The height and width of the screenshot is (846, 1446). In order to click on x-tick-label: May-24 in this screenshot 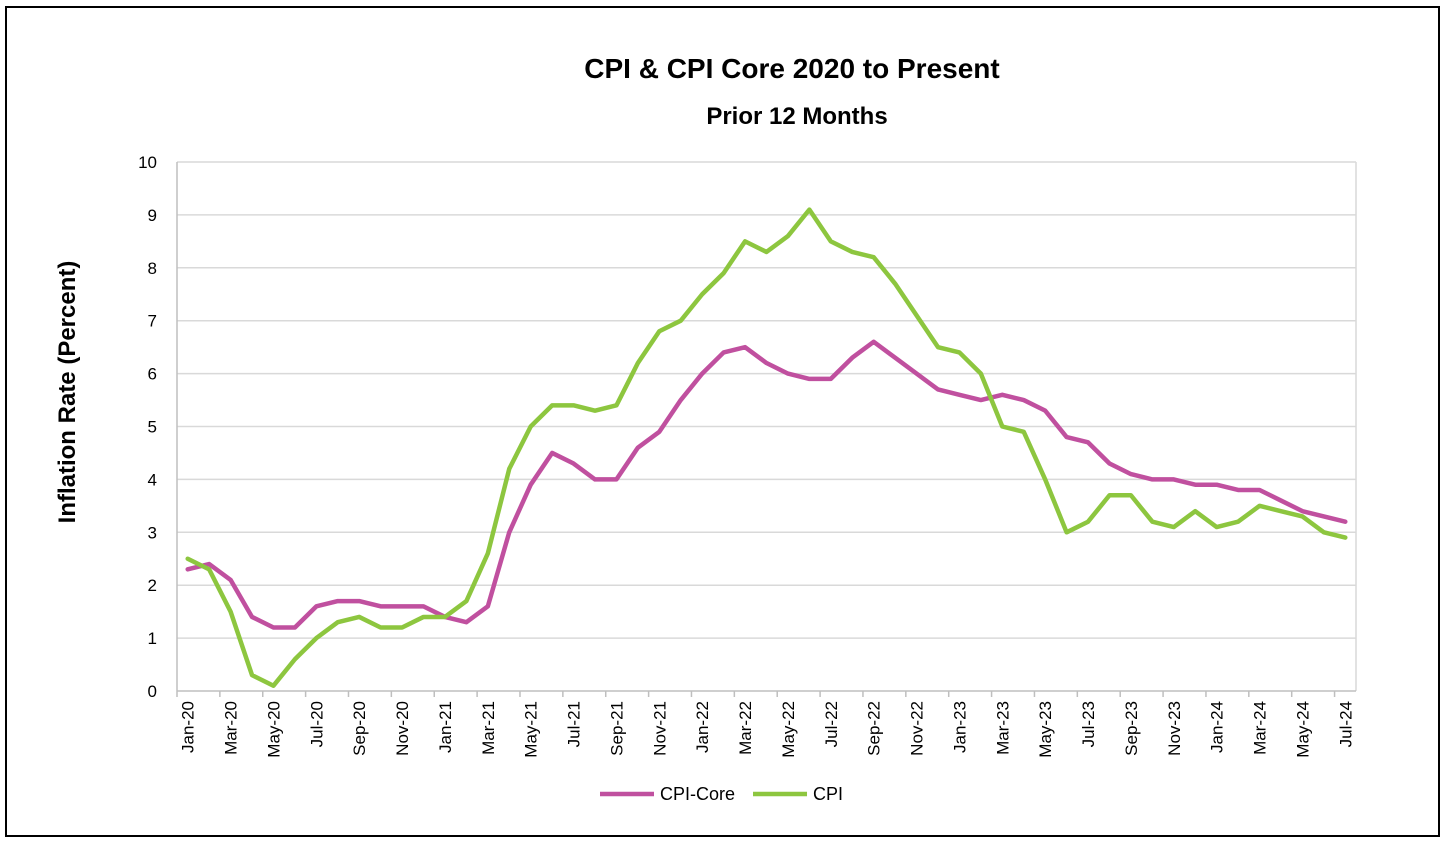, I will do `click(1302, 729)`.